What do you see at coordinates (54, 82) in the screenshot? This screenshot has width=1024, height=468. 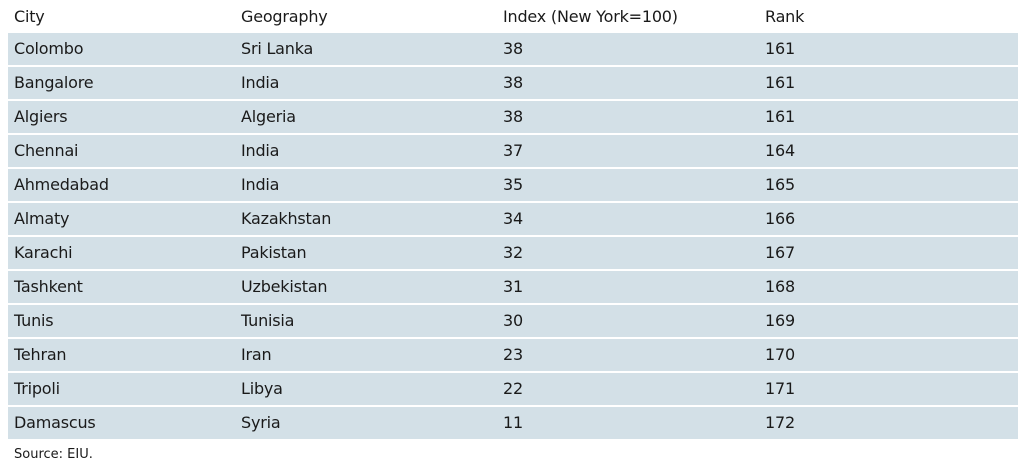 I see `table-cell: Bangalore` at bounding box center [54, 82].